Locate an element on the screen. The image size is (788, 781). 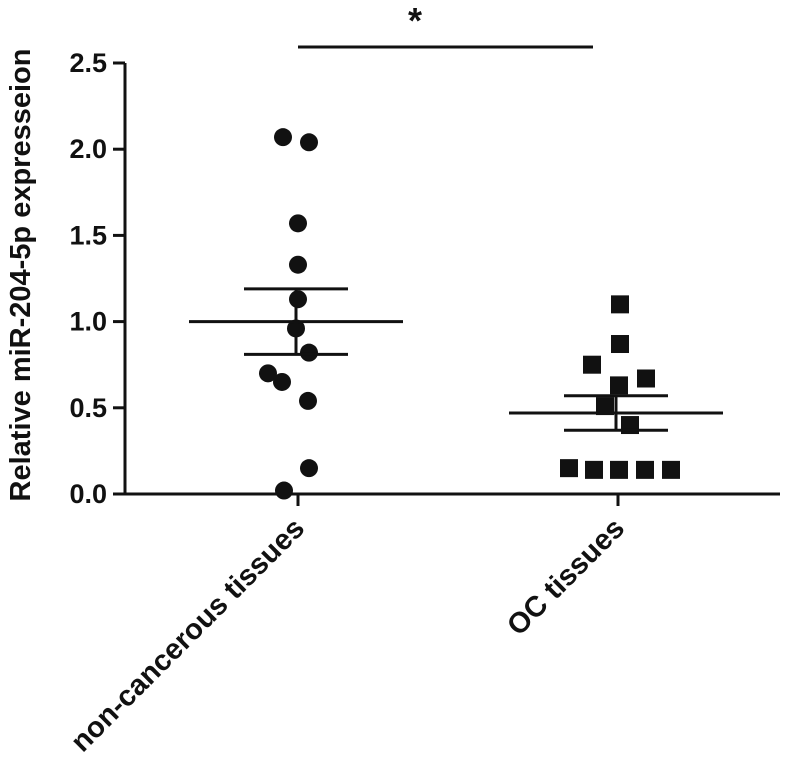
y-tick-label: 2.5 is located at coordinates (88, 63).